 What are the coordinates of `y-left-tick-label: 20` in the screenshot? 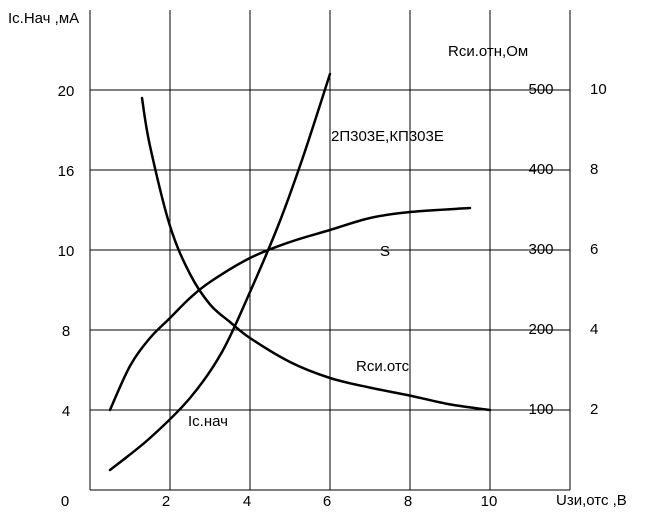 It's located at (66, 91).